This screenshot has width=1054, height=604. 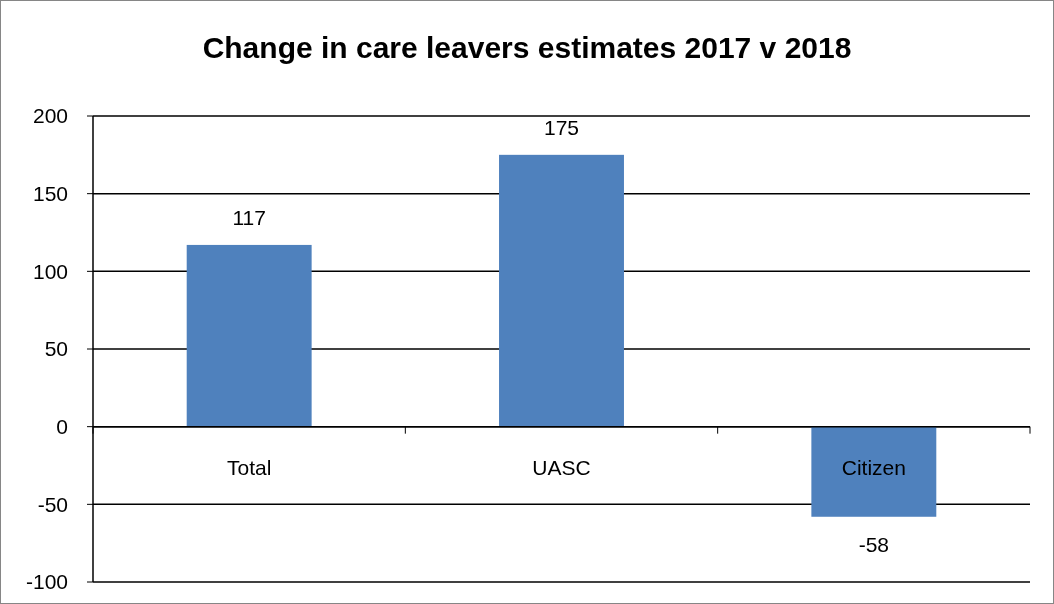 What do you see at coordinates (249, 217) in the screenshot?
I see `data-label: 117` at bounding box center [249, 217].